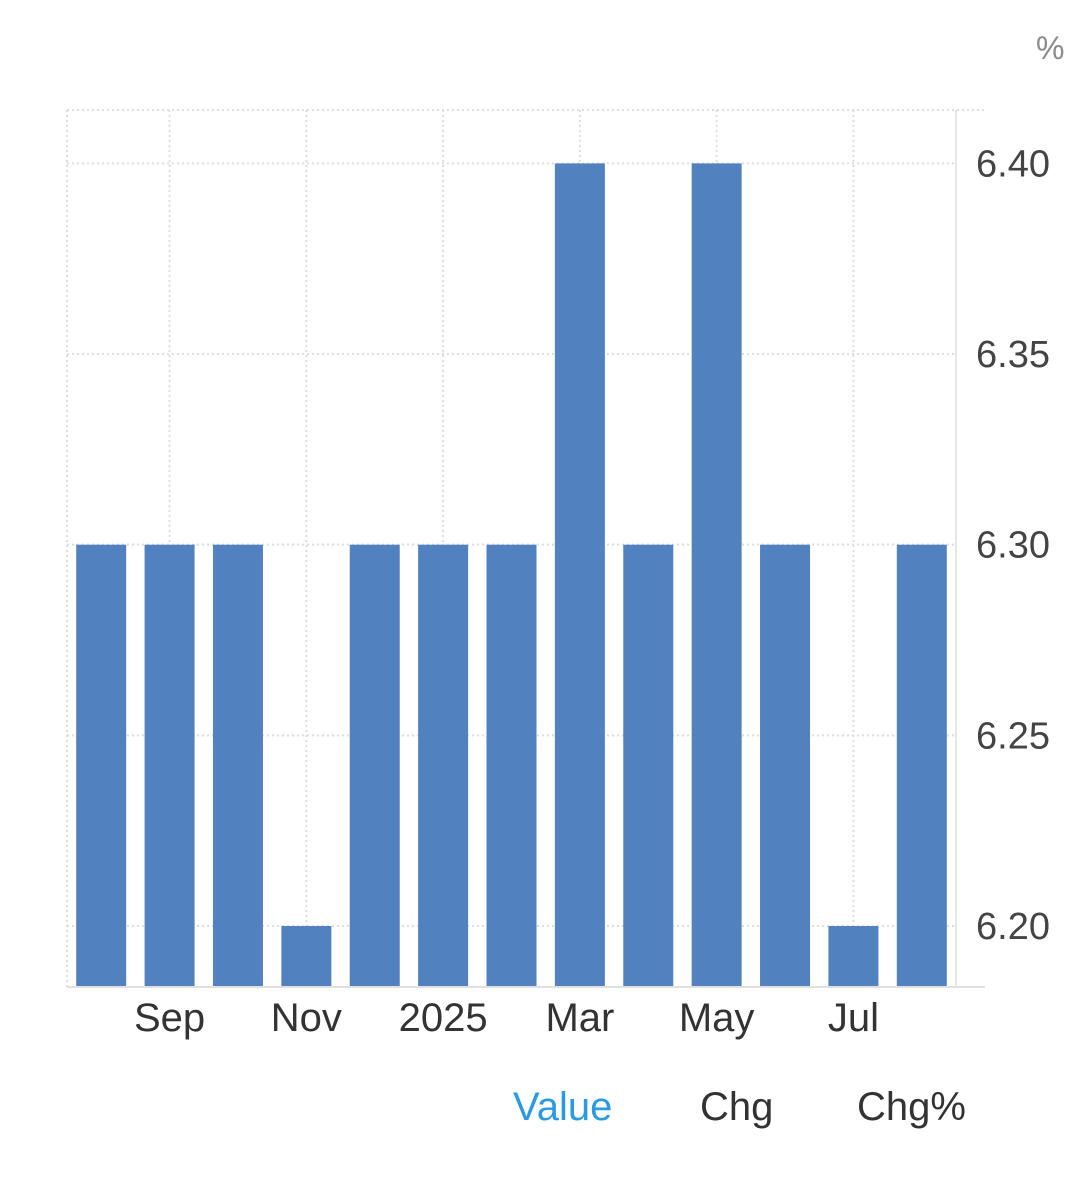  What do you see at coordinates (306, 1018) in the screenshot?
I see `x-tick-label: Nov` at bounding box center [306, 1018].